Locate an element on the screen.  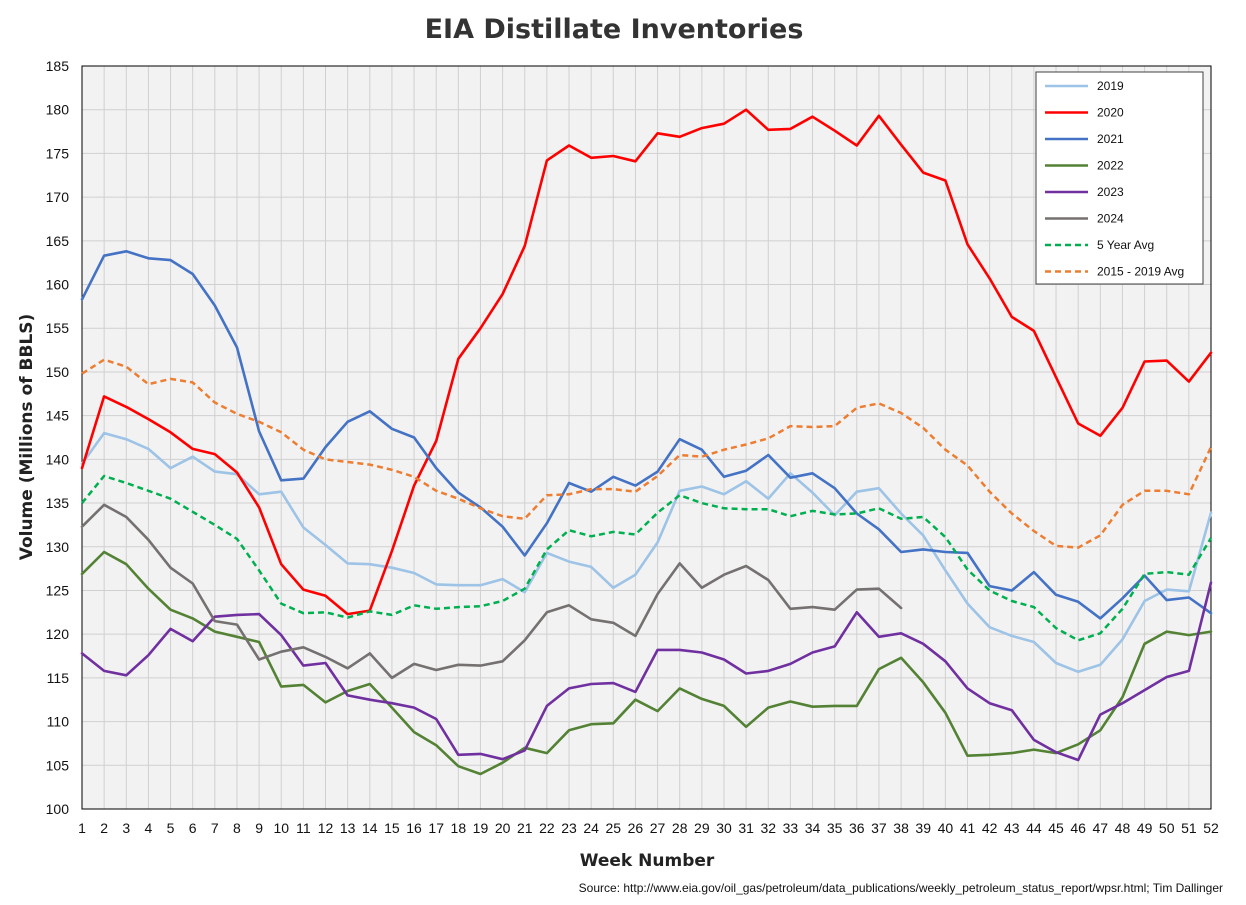
x-tick-label: 17 is located at coordinates (436, 828).